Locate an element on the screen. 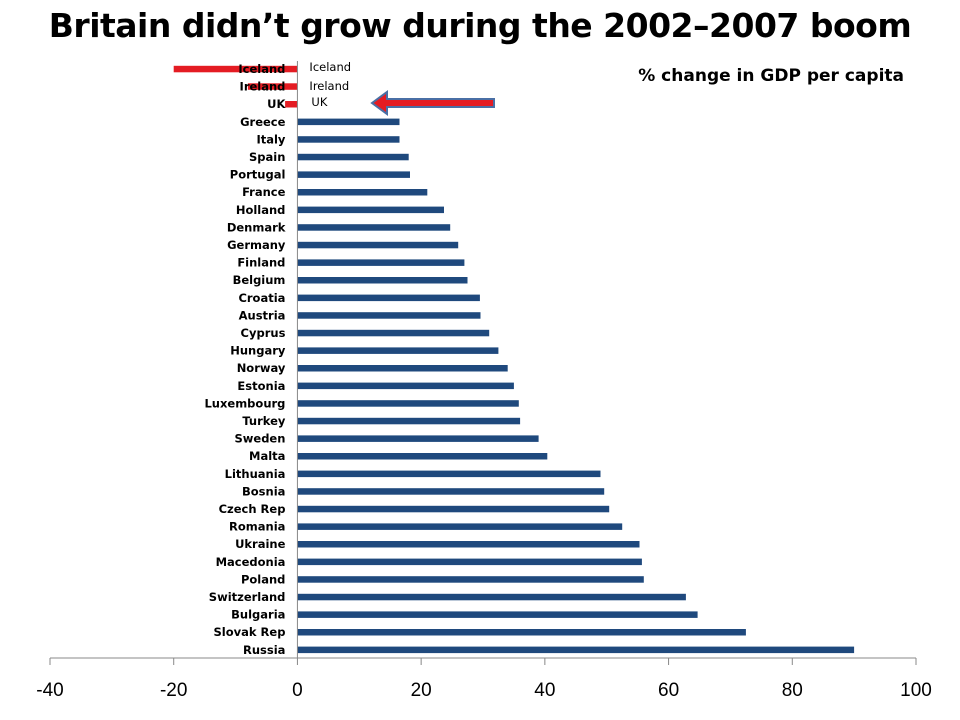 The width and height of the screenshot is (960, 720). bar-lithuania is located at coordinates (449, 474).